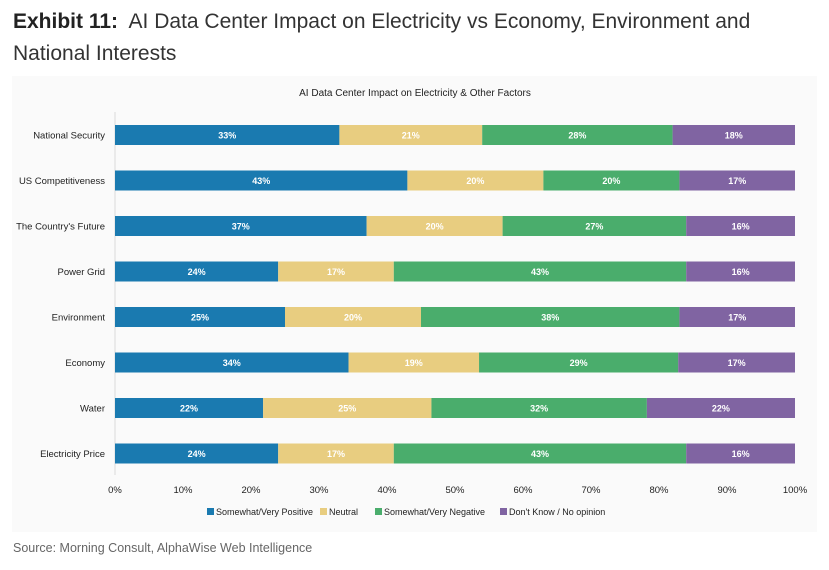 This screenshot has width=829, height=570. Describe the element at coordinates (115, 490) in the screenshot. I see `x-tick-label: 0%` at that location.